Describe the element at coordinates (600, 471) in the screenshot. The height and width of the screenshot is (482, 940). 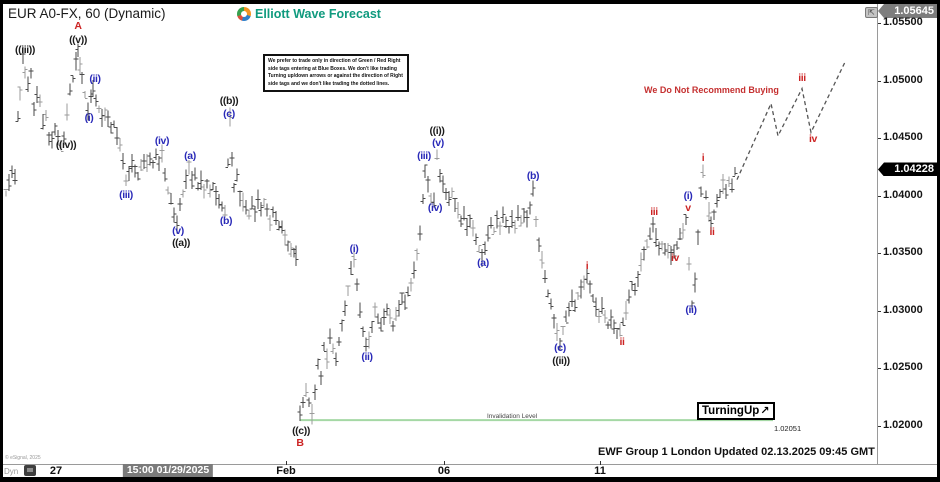
I see `time-tick-label: 11` at that location.